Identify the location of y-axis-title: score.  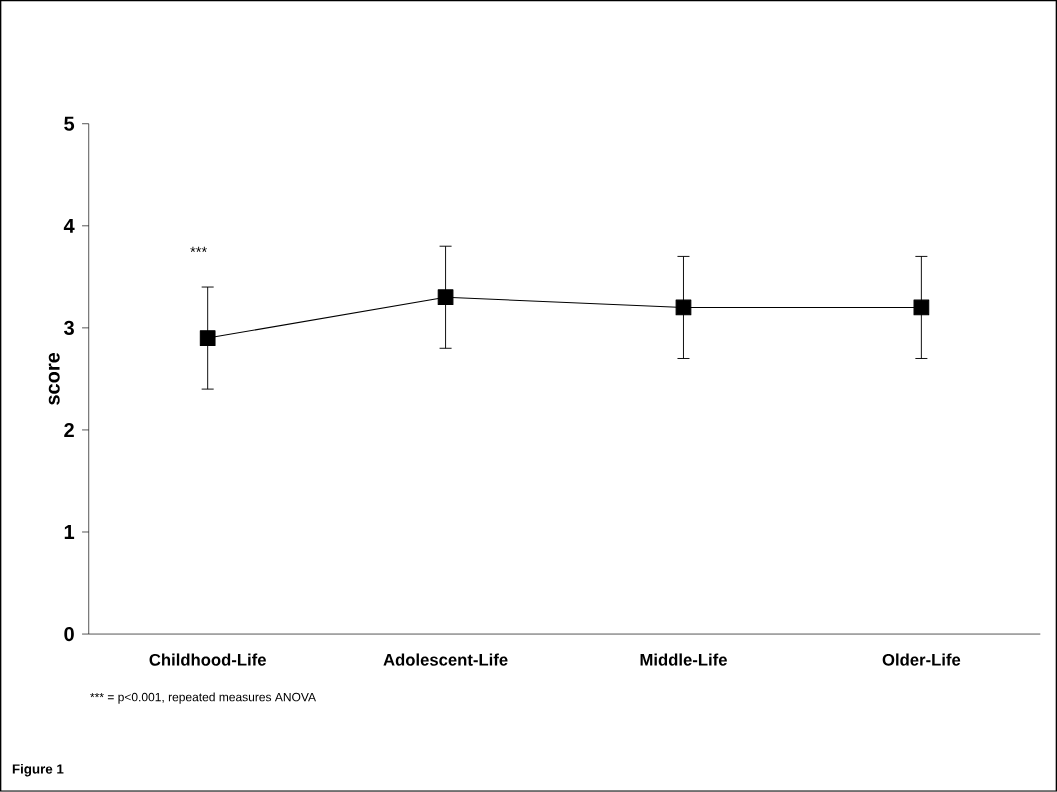
(54, 378).